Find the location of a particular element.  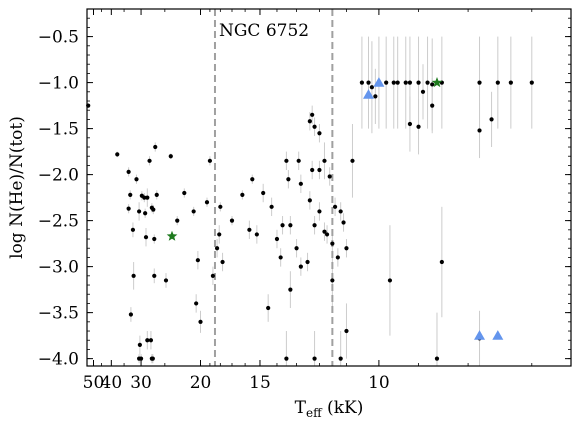

y-tick-label: −2.0 is located at coordinates (58, 176).